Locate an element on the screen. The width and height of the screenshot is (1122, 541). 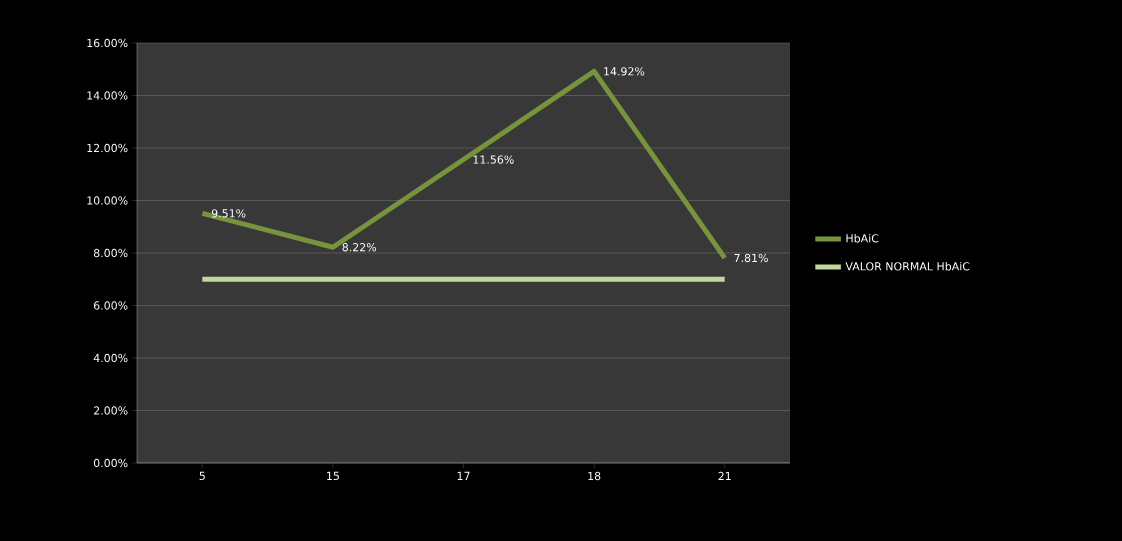
x-tick-label: 5 is located at coordinates (202, 476).